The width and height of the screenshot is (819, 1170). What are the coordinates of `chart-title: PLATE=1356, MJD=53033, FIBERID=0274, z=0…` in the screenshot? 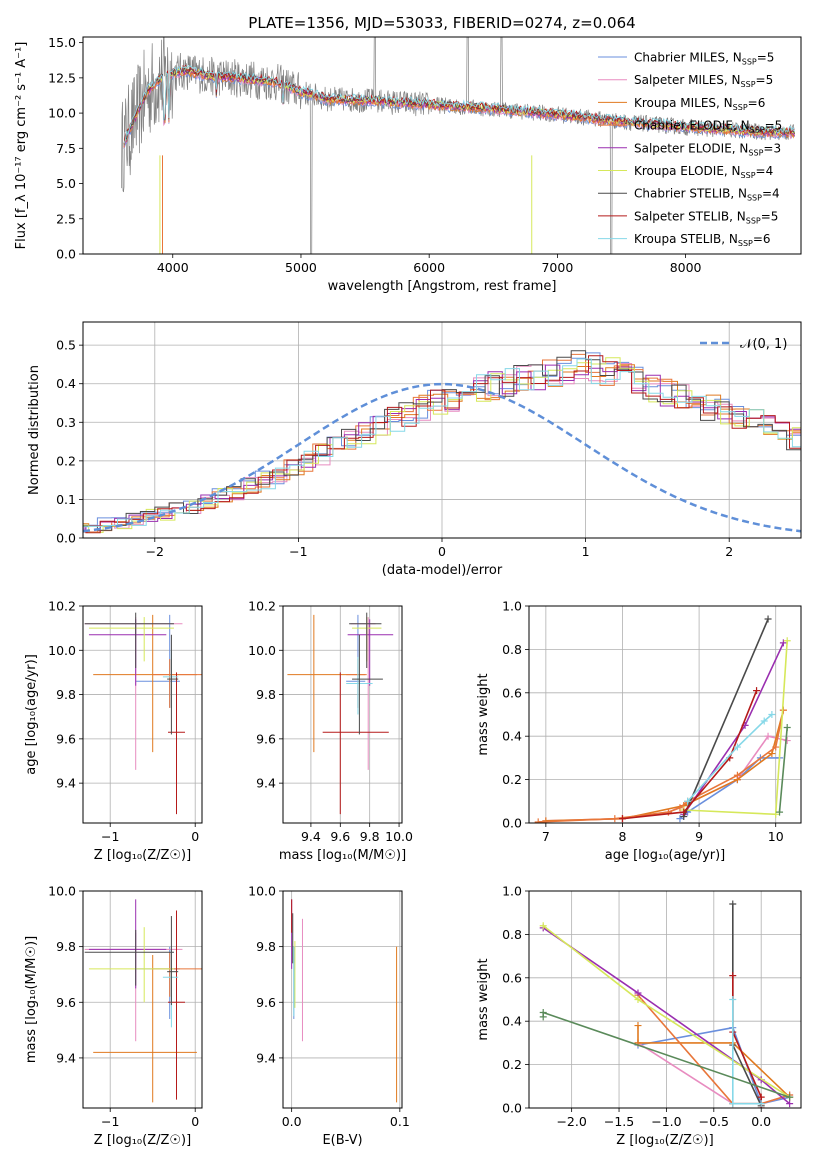 It's located at (441, 23).